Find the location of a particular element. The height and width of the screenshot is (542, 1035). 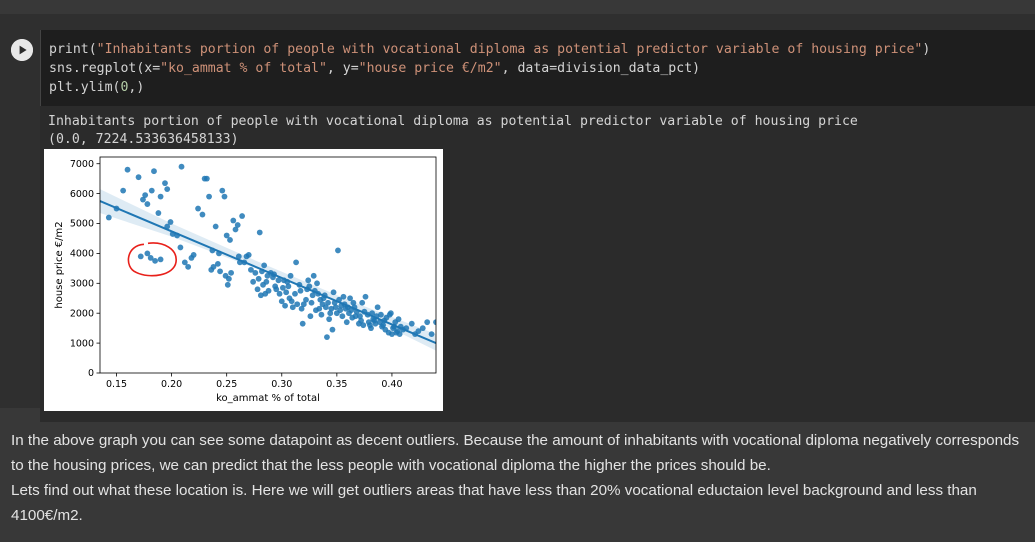

code-token: print( is located at coordinates (73, 49).